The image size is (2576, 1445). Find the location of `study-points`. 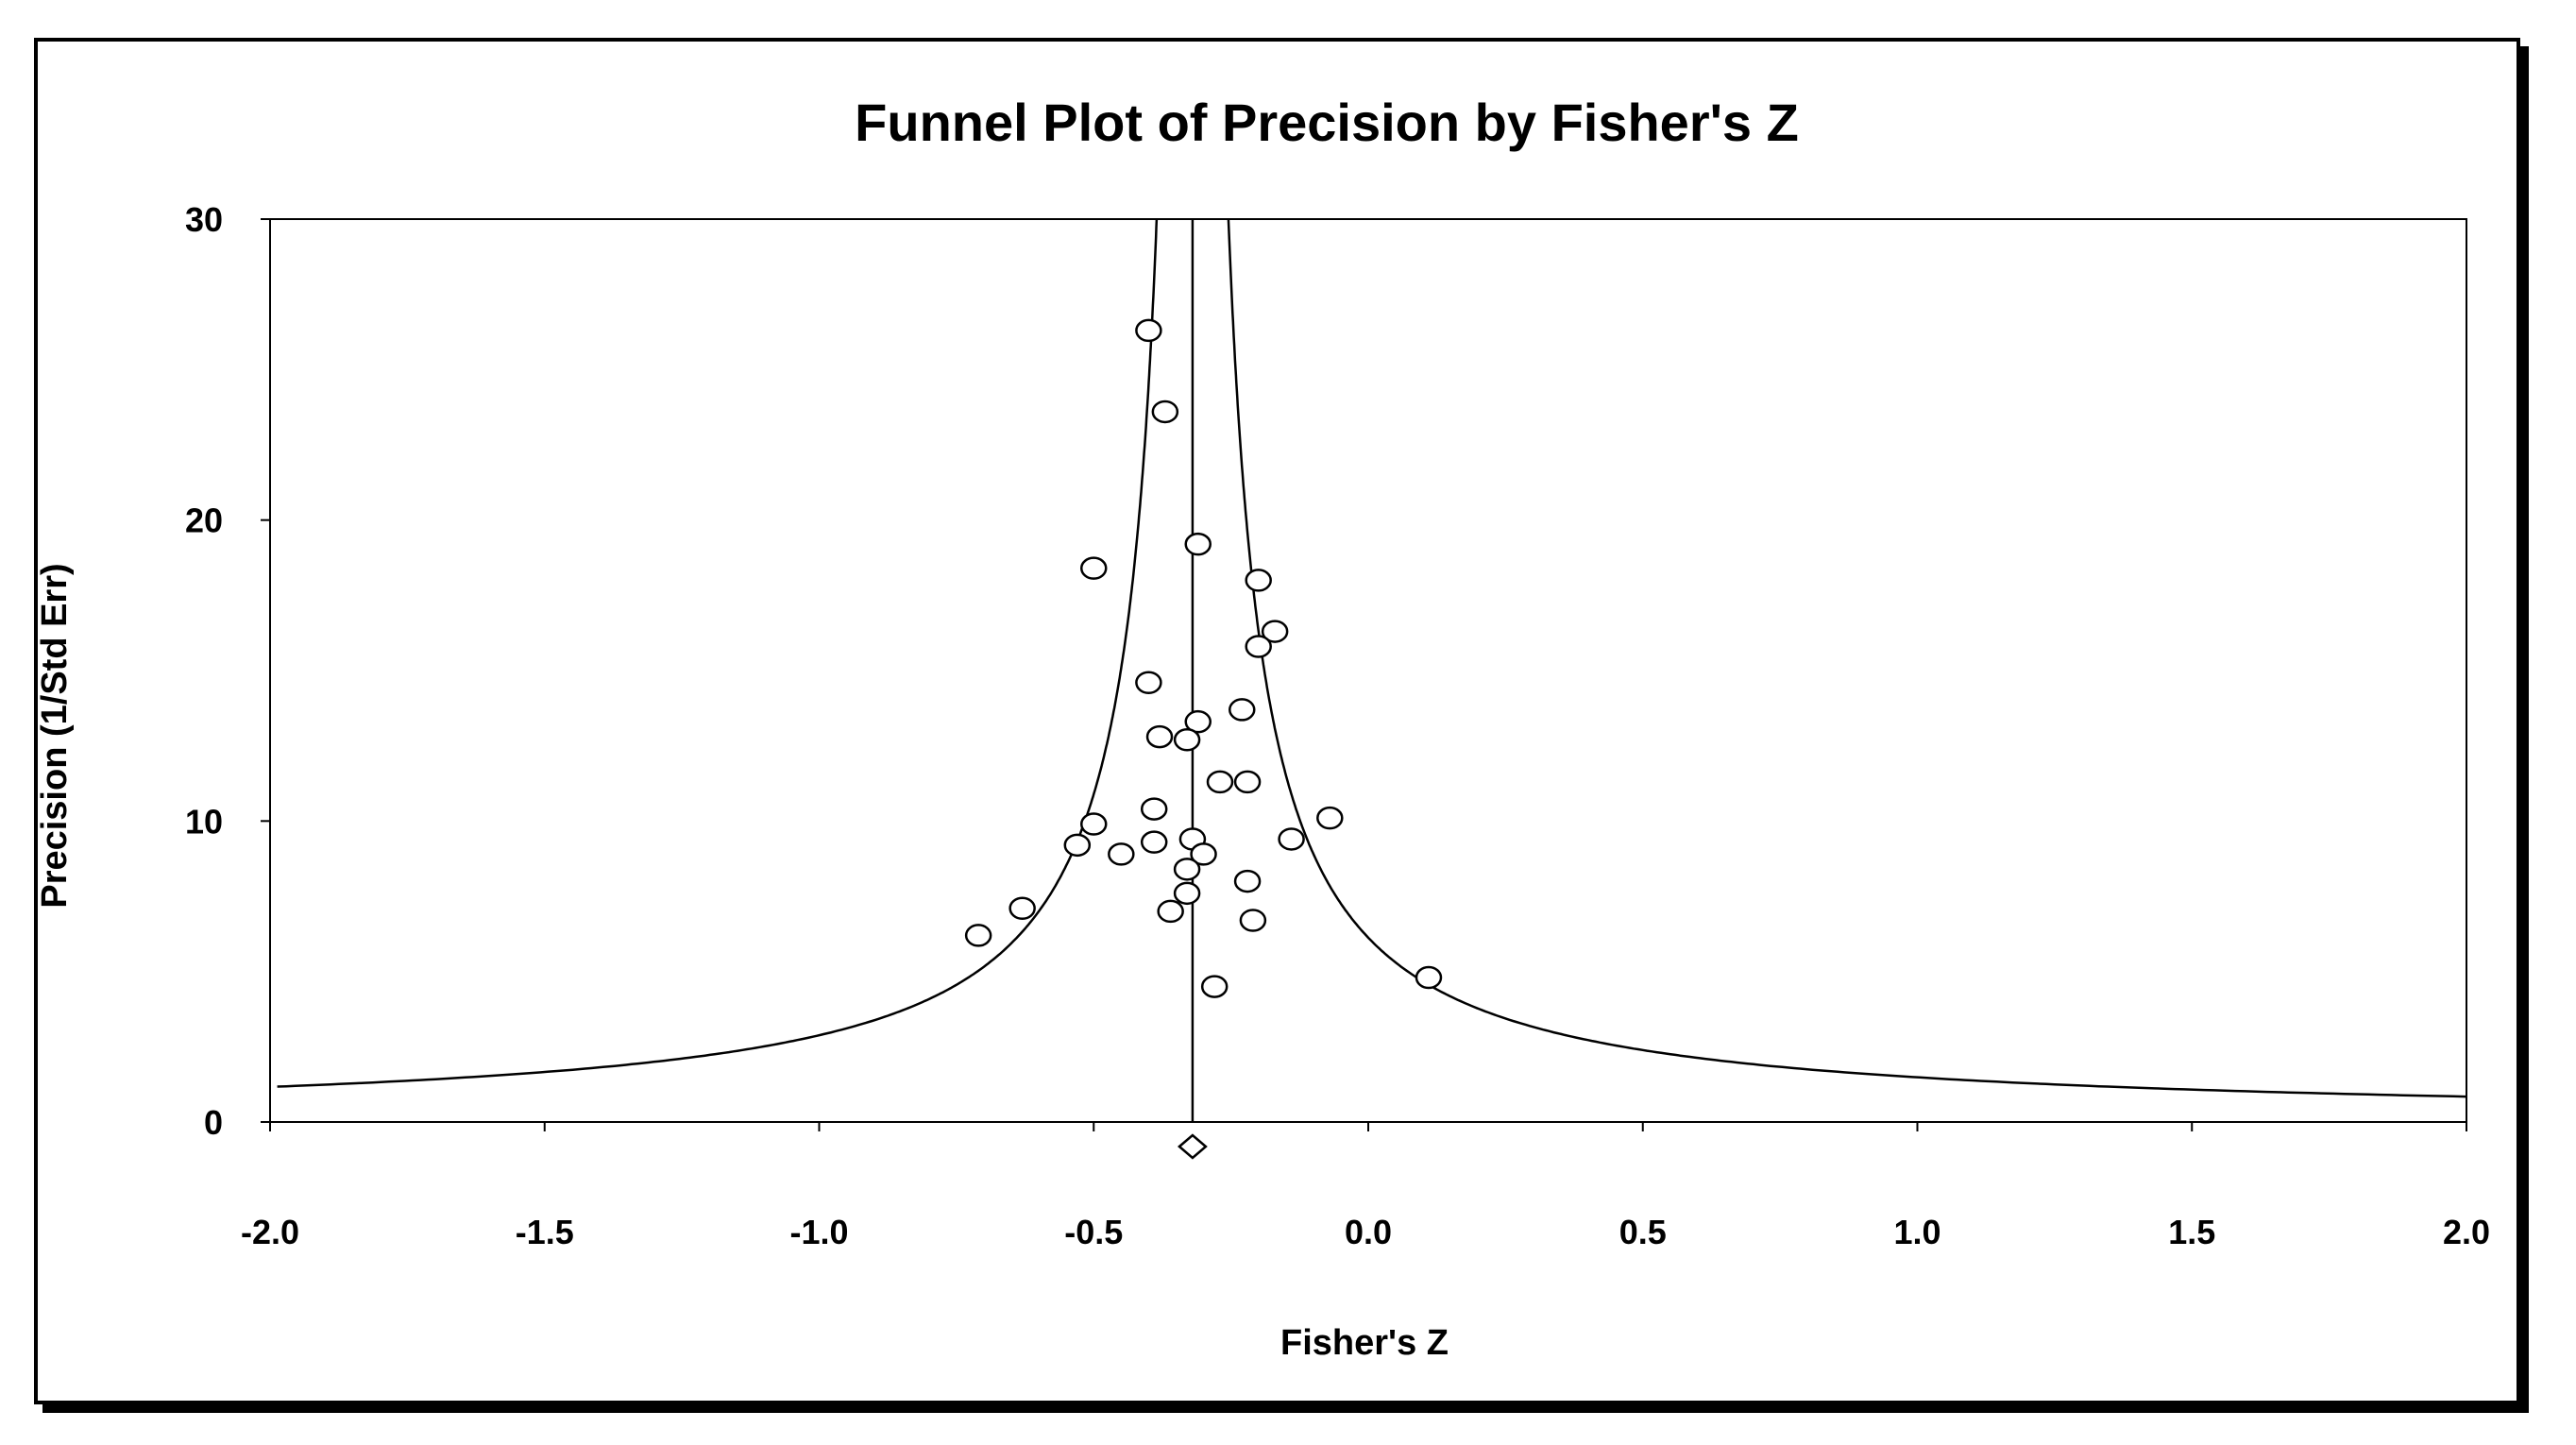

study-points is located at coordinates (1203, 658).